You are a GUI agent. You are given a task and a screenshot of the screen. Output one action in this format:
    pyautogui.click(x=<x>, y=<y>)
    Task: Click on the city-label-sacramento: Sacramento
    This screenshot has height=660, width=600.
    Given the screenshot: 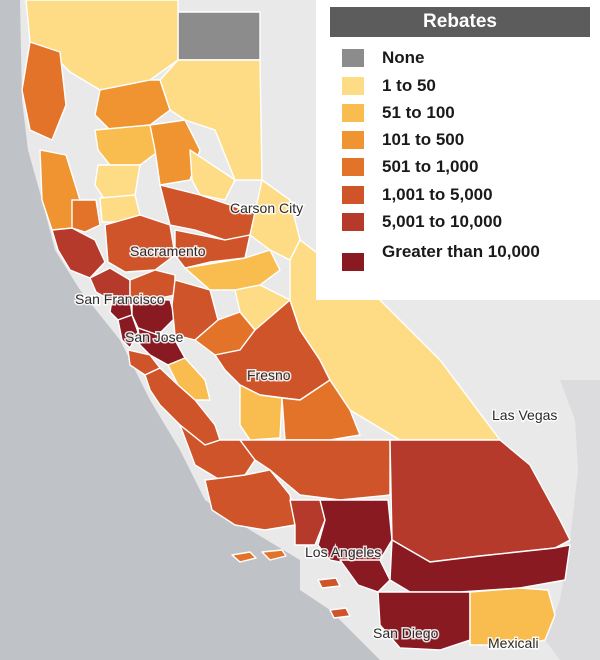 What is the action you would take?
    pyautogui.click(x=168, y=251)
    